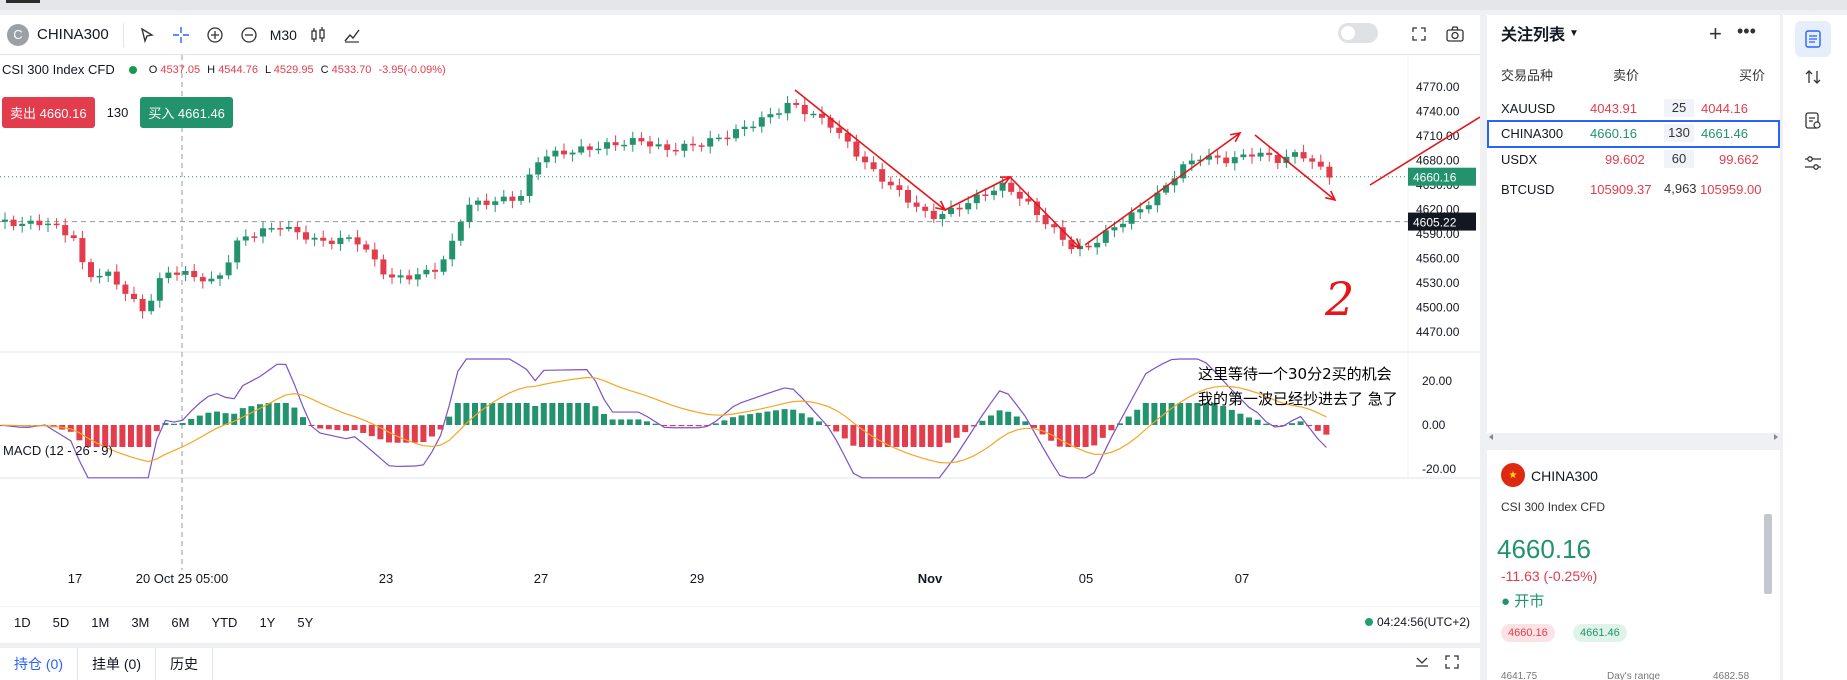 Image resolution: width=1847 pixels, height=680 pixels. What do you see at coordinates (1438, 87) in the screenshot?
I see `price-axis-label: 4770.00` at bounding box center [1438, 87].